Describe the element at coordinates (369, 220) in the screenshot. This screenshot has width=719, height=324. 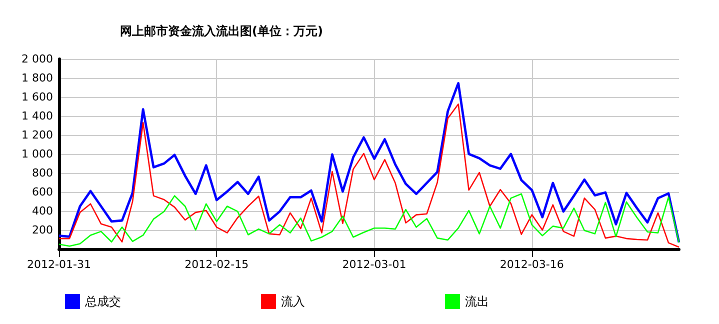
I see `line-series` at that location.